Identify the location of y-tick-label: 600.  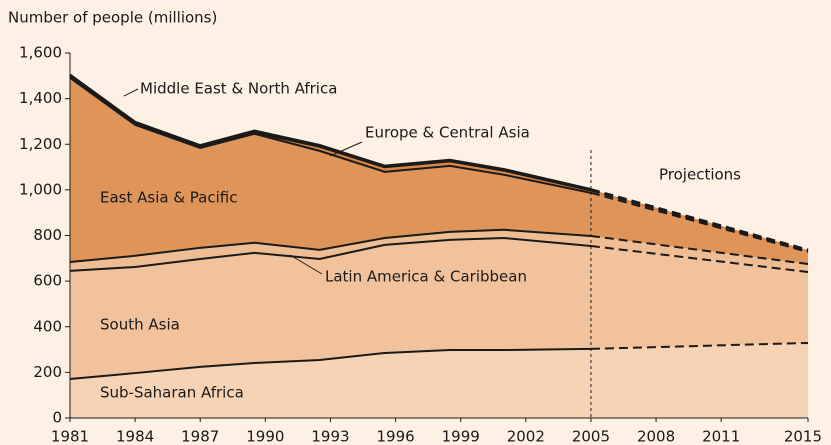
(47, 281).